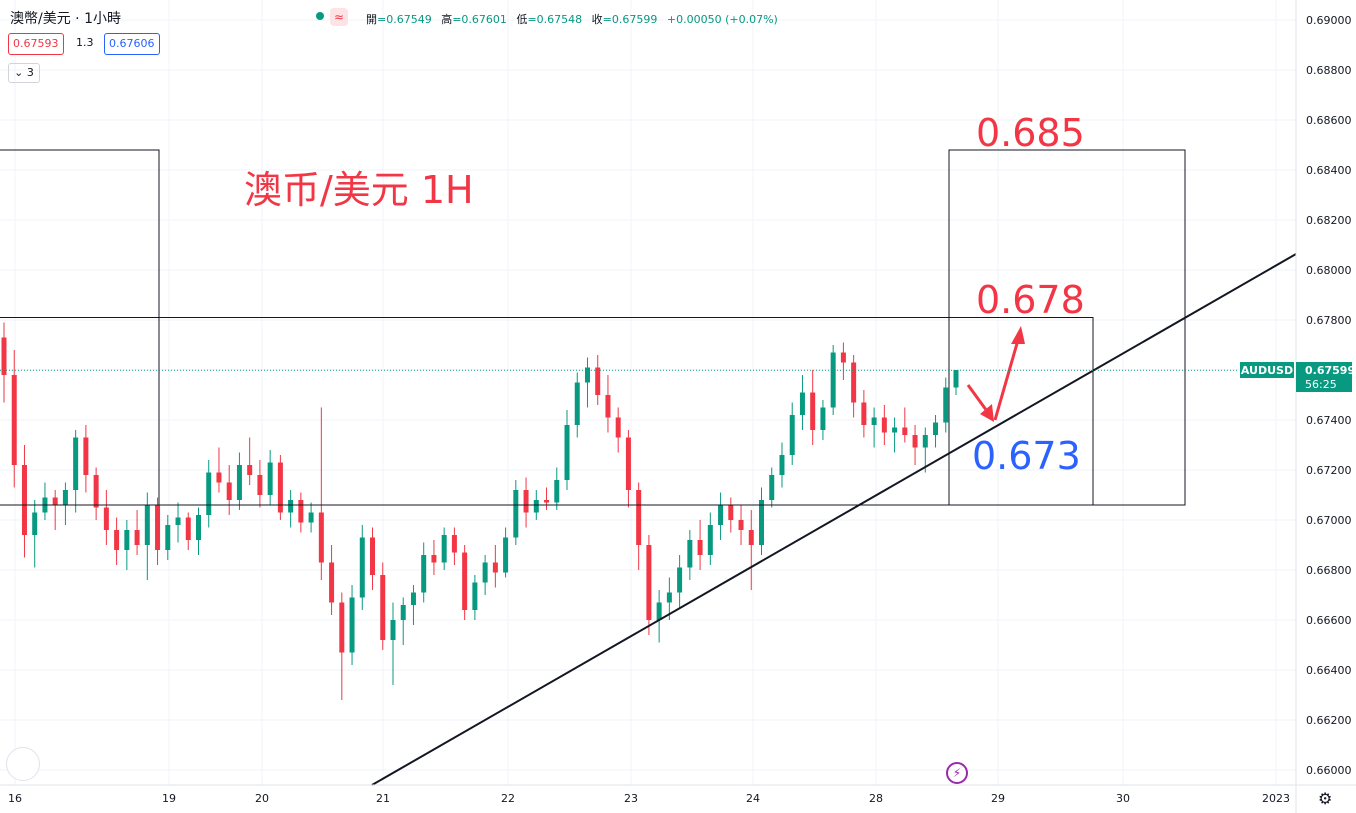  I want to click on x-tick-label: 20, so click(262, 798).